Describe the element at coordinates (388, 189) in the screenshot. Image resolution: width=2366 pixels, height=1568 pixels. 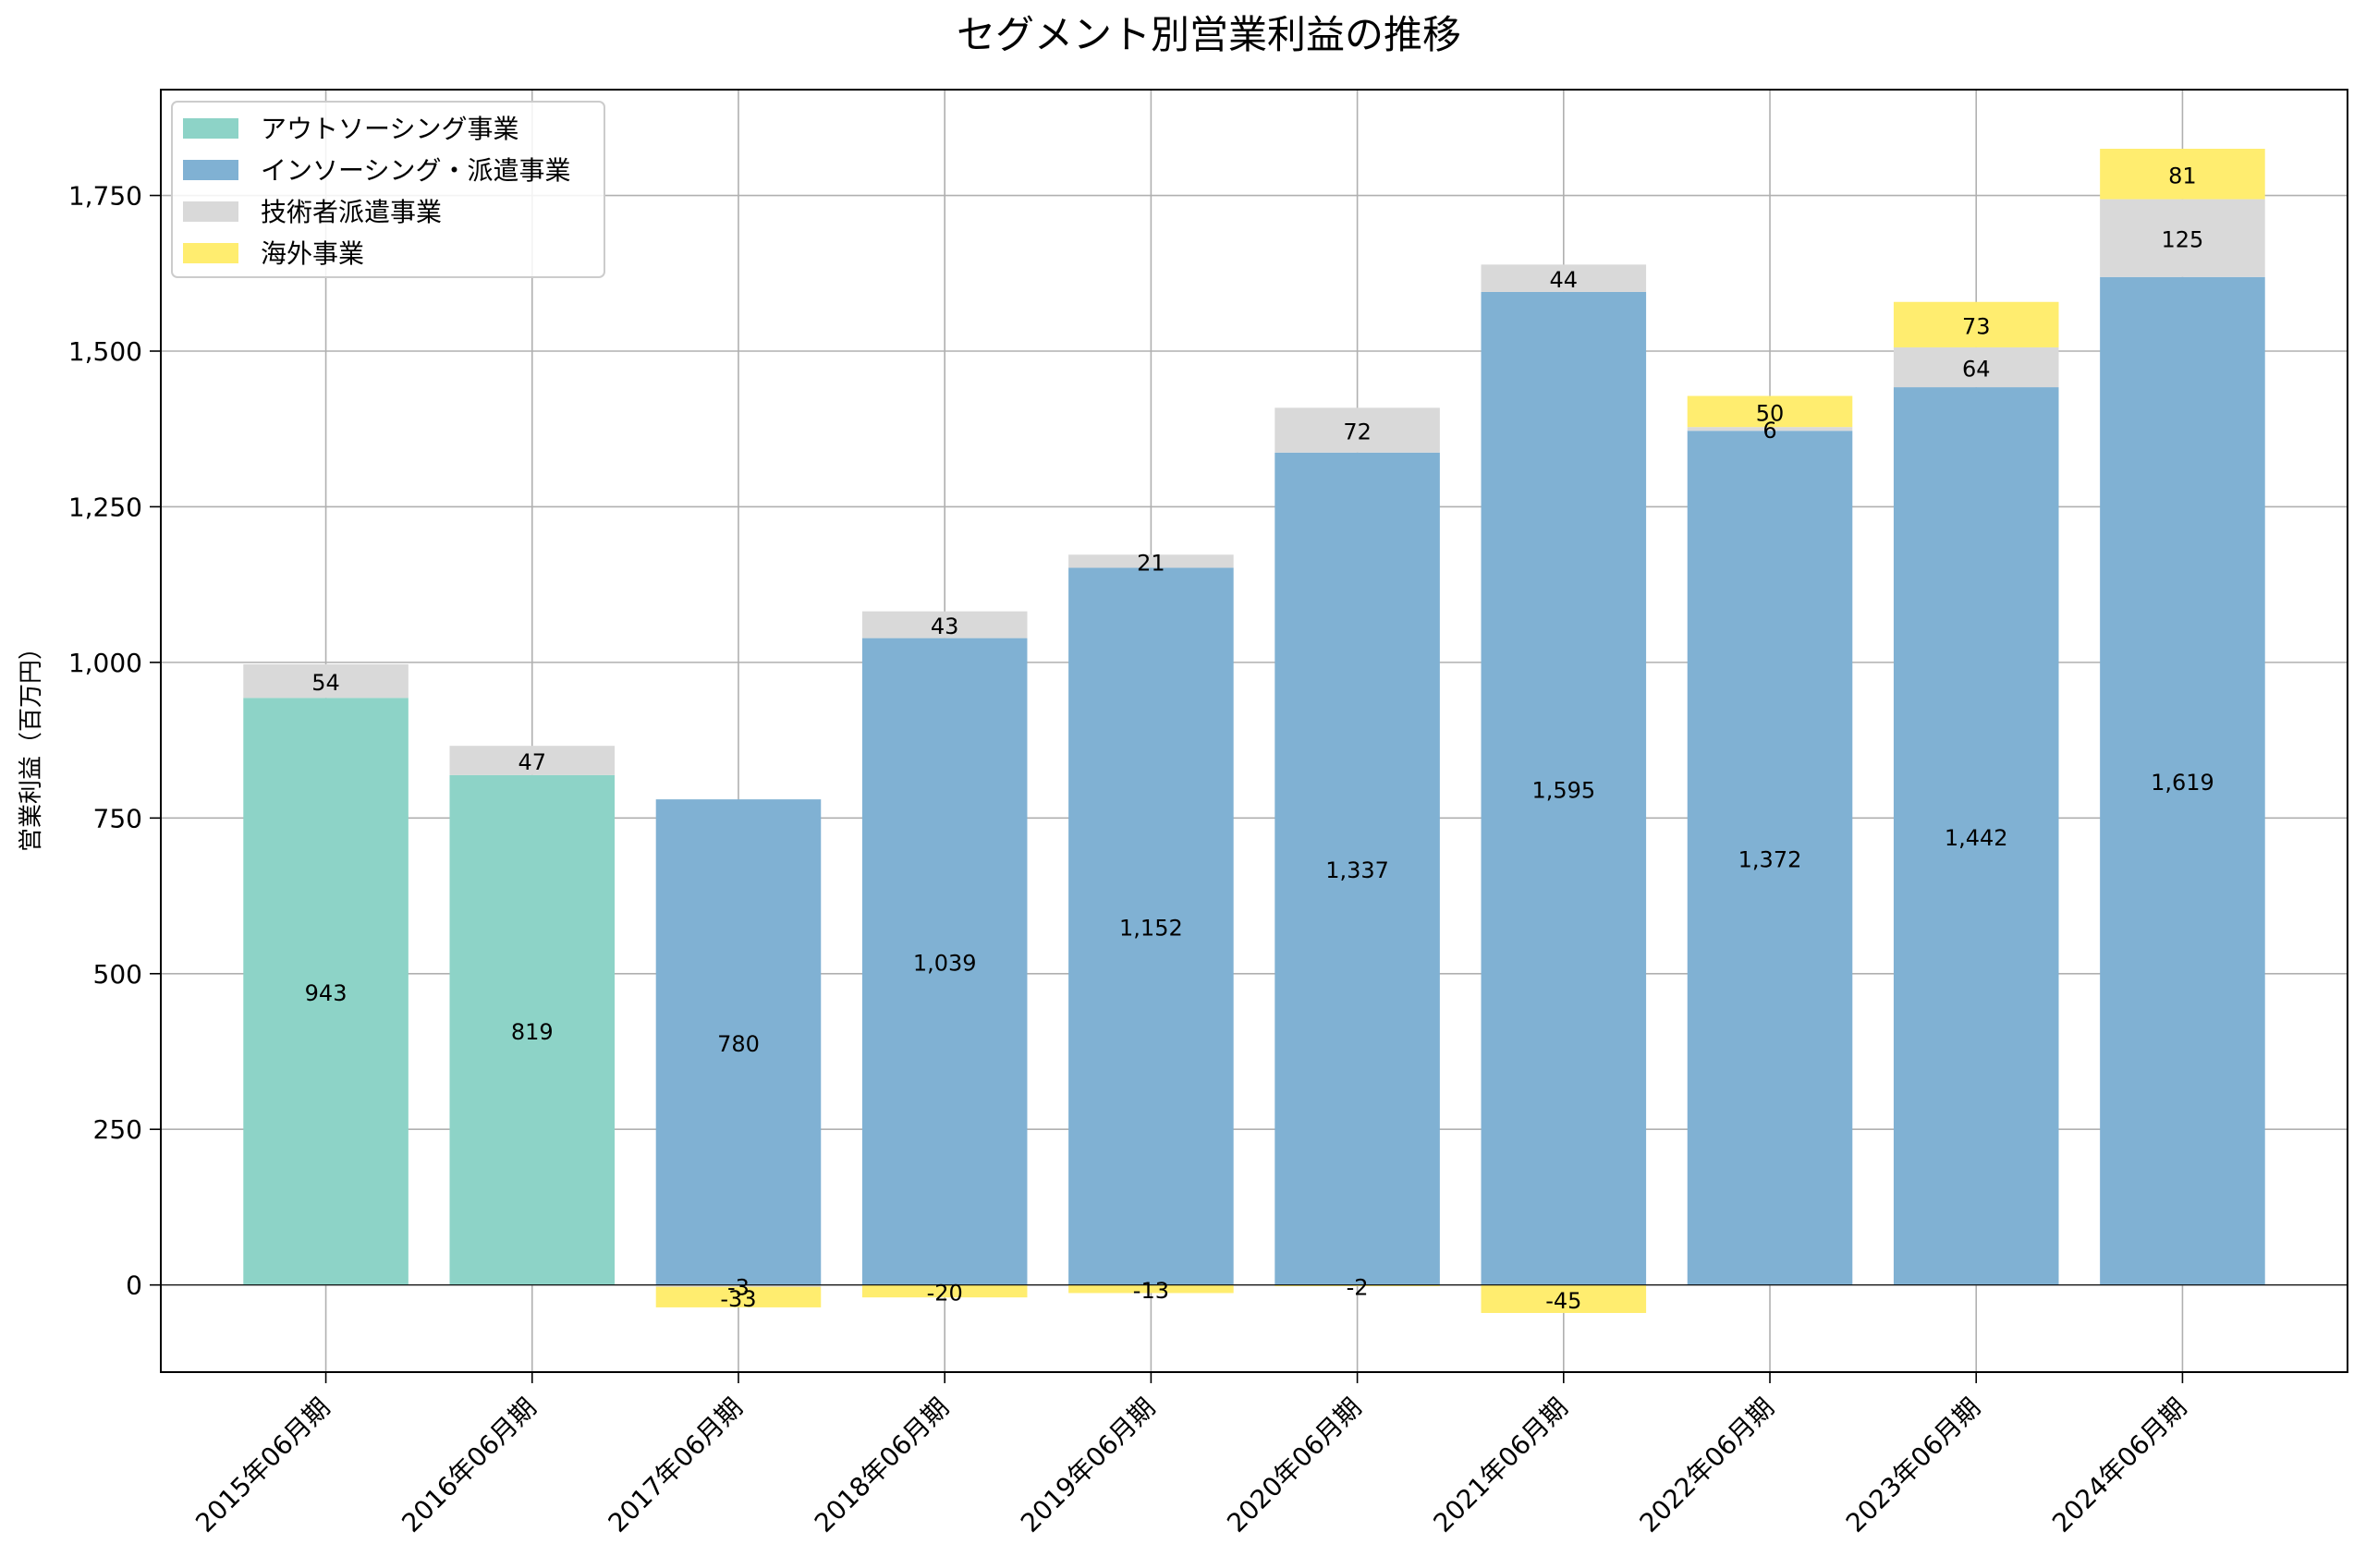
I see `legend-box` at that location.